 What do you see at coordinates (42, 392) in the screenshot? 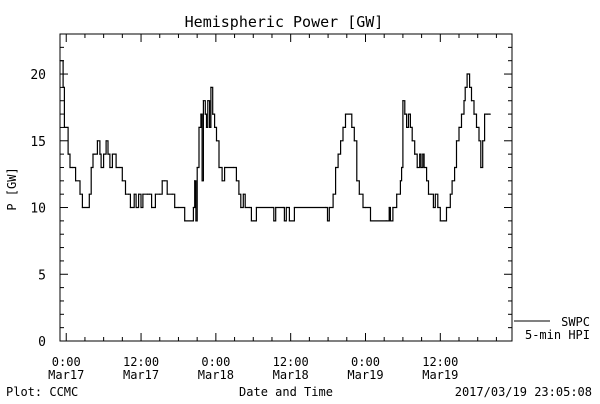
I see `footer-left: Plot: CCMC` at bounding box center [42, 392].